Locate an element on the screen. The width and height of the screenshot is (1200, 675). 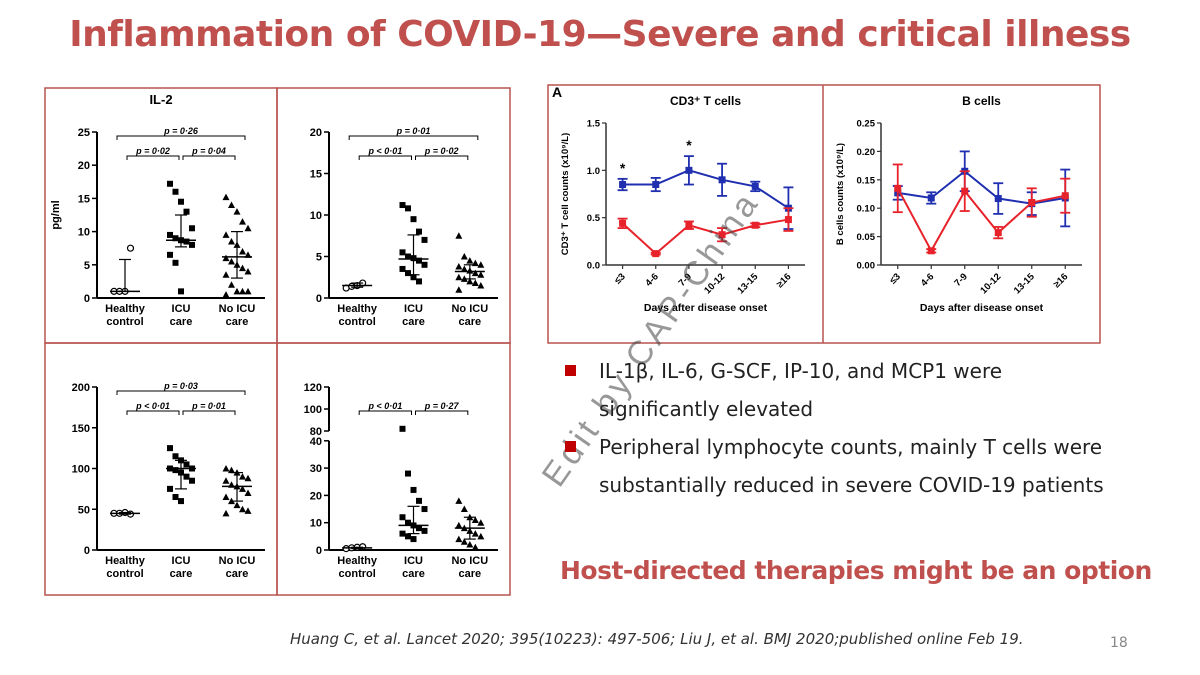
y-tick-label: 30 is located at coordinates (316, 469).